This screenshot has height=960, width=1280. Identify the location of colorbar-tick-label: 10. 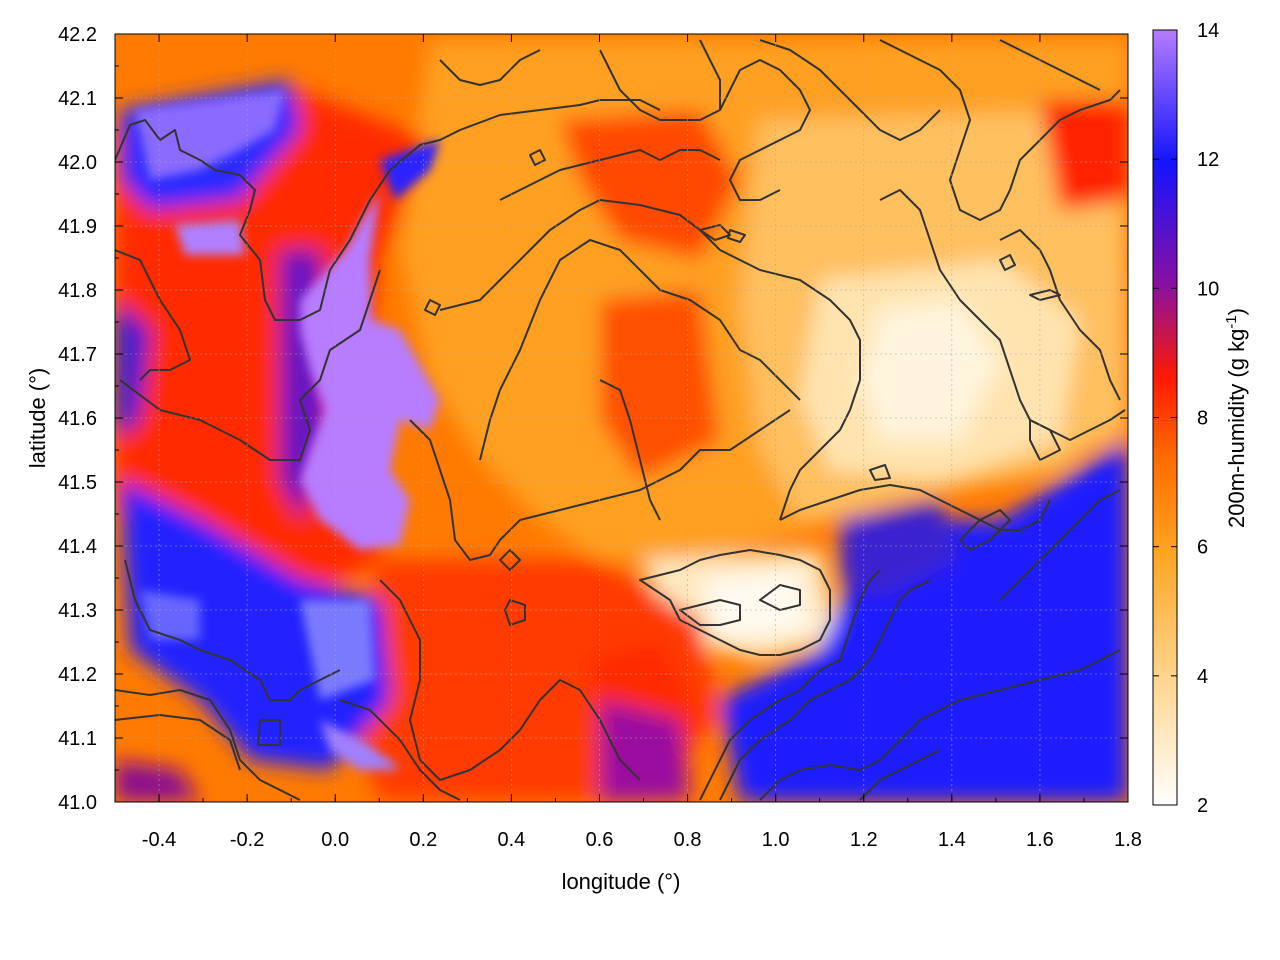
(1208, 289).